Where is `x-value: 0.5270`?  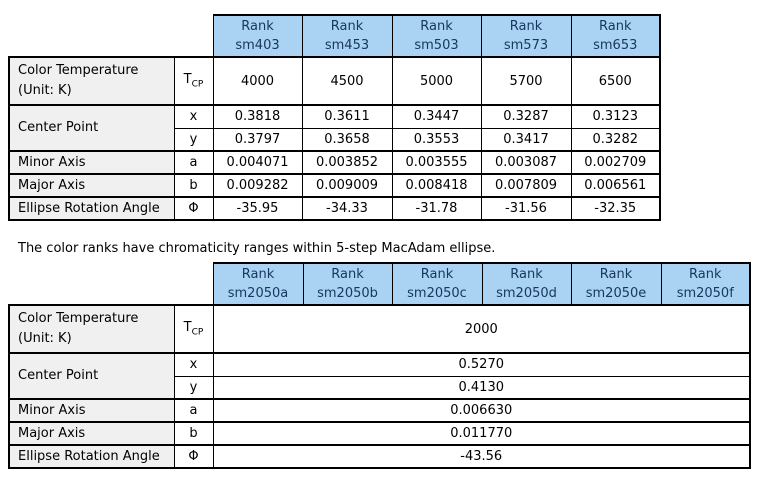 x-value: 0.5270 is located at coordinates (481, 364).